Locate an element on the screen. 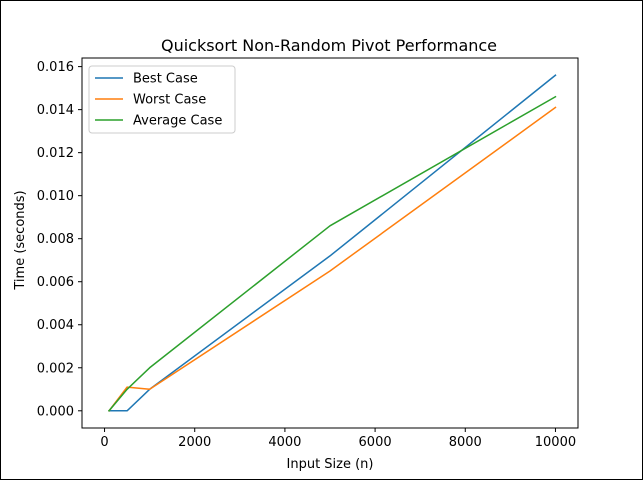 This screenshot has width=643, height=480. x-tick-label: 2000 is located at coordinates (194, 442).